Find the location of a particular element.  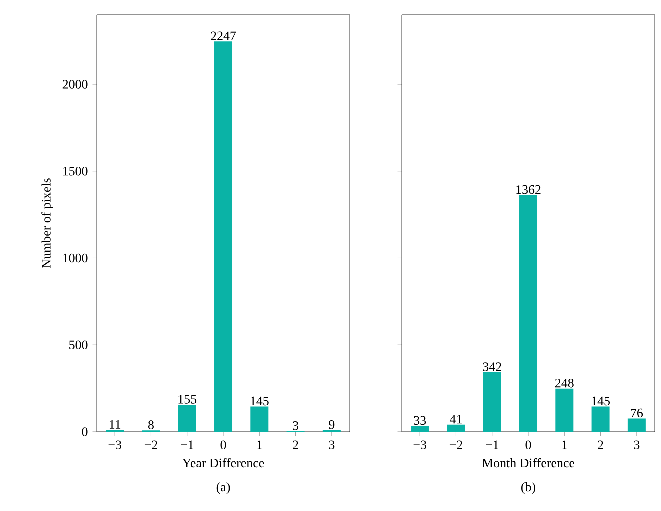

data-label: 248 is located at coordinates (565, 383).